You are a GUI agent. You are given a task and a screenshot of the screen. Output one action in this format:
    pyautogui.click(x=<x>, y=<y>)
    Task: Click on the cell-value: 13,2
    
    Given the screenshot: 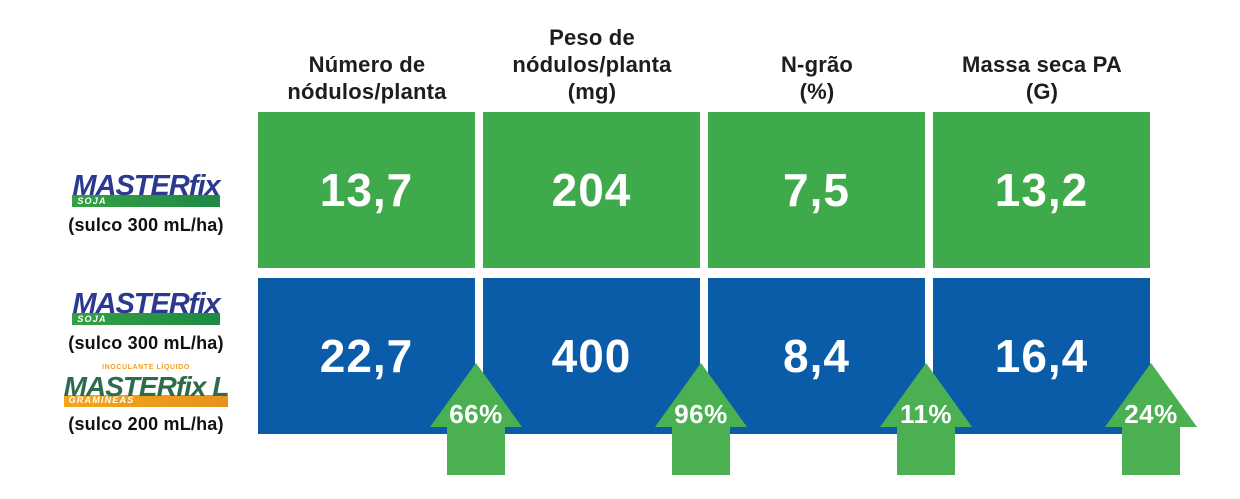 What is the action you would take?
    pyautogui.click(x=1041, y=190)
    